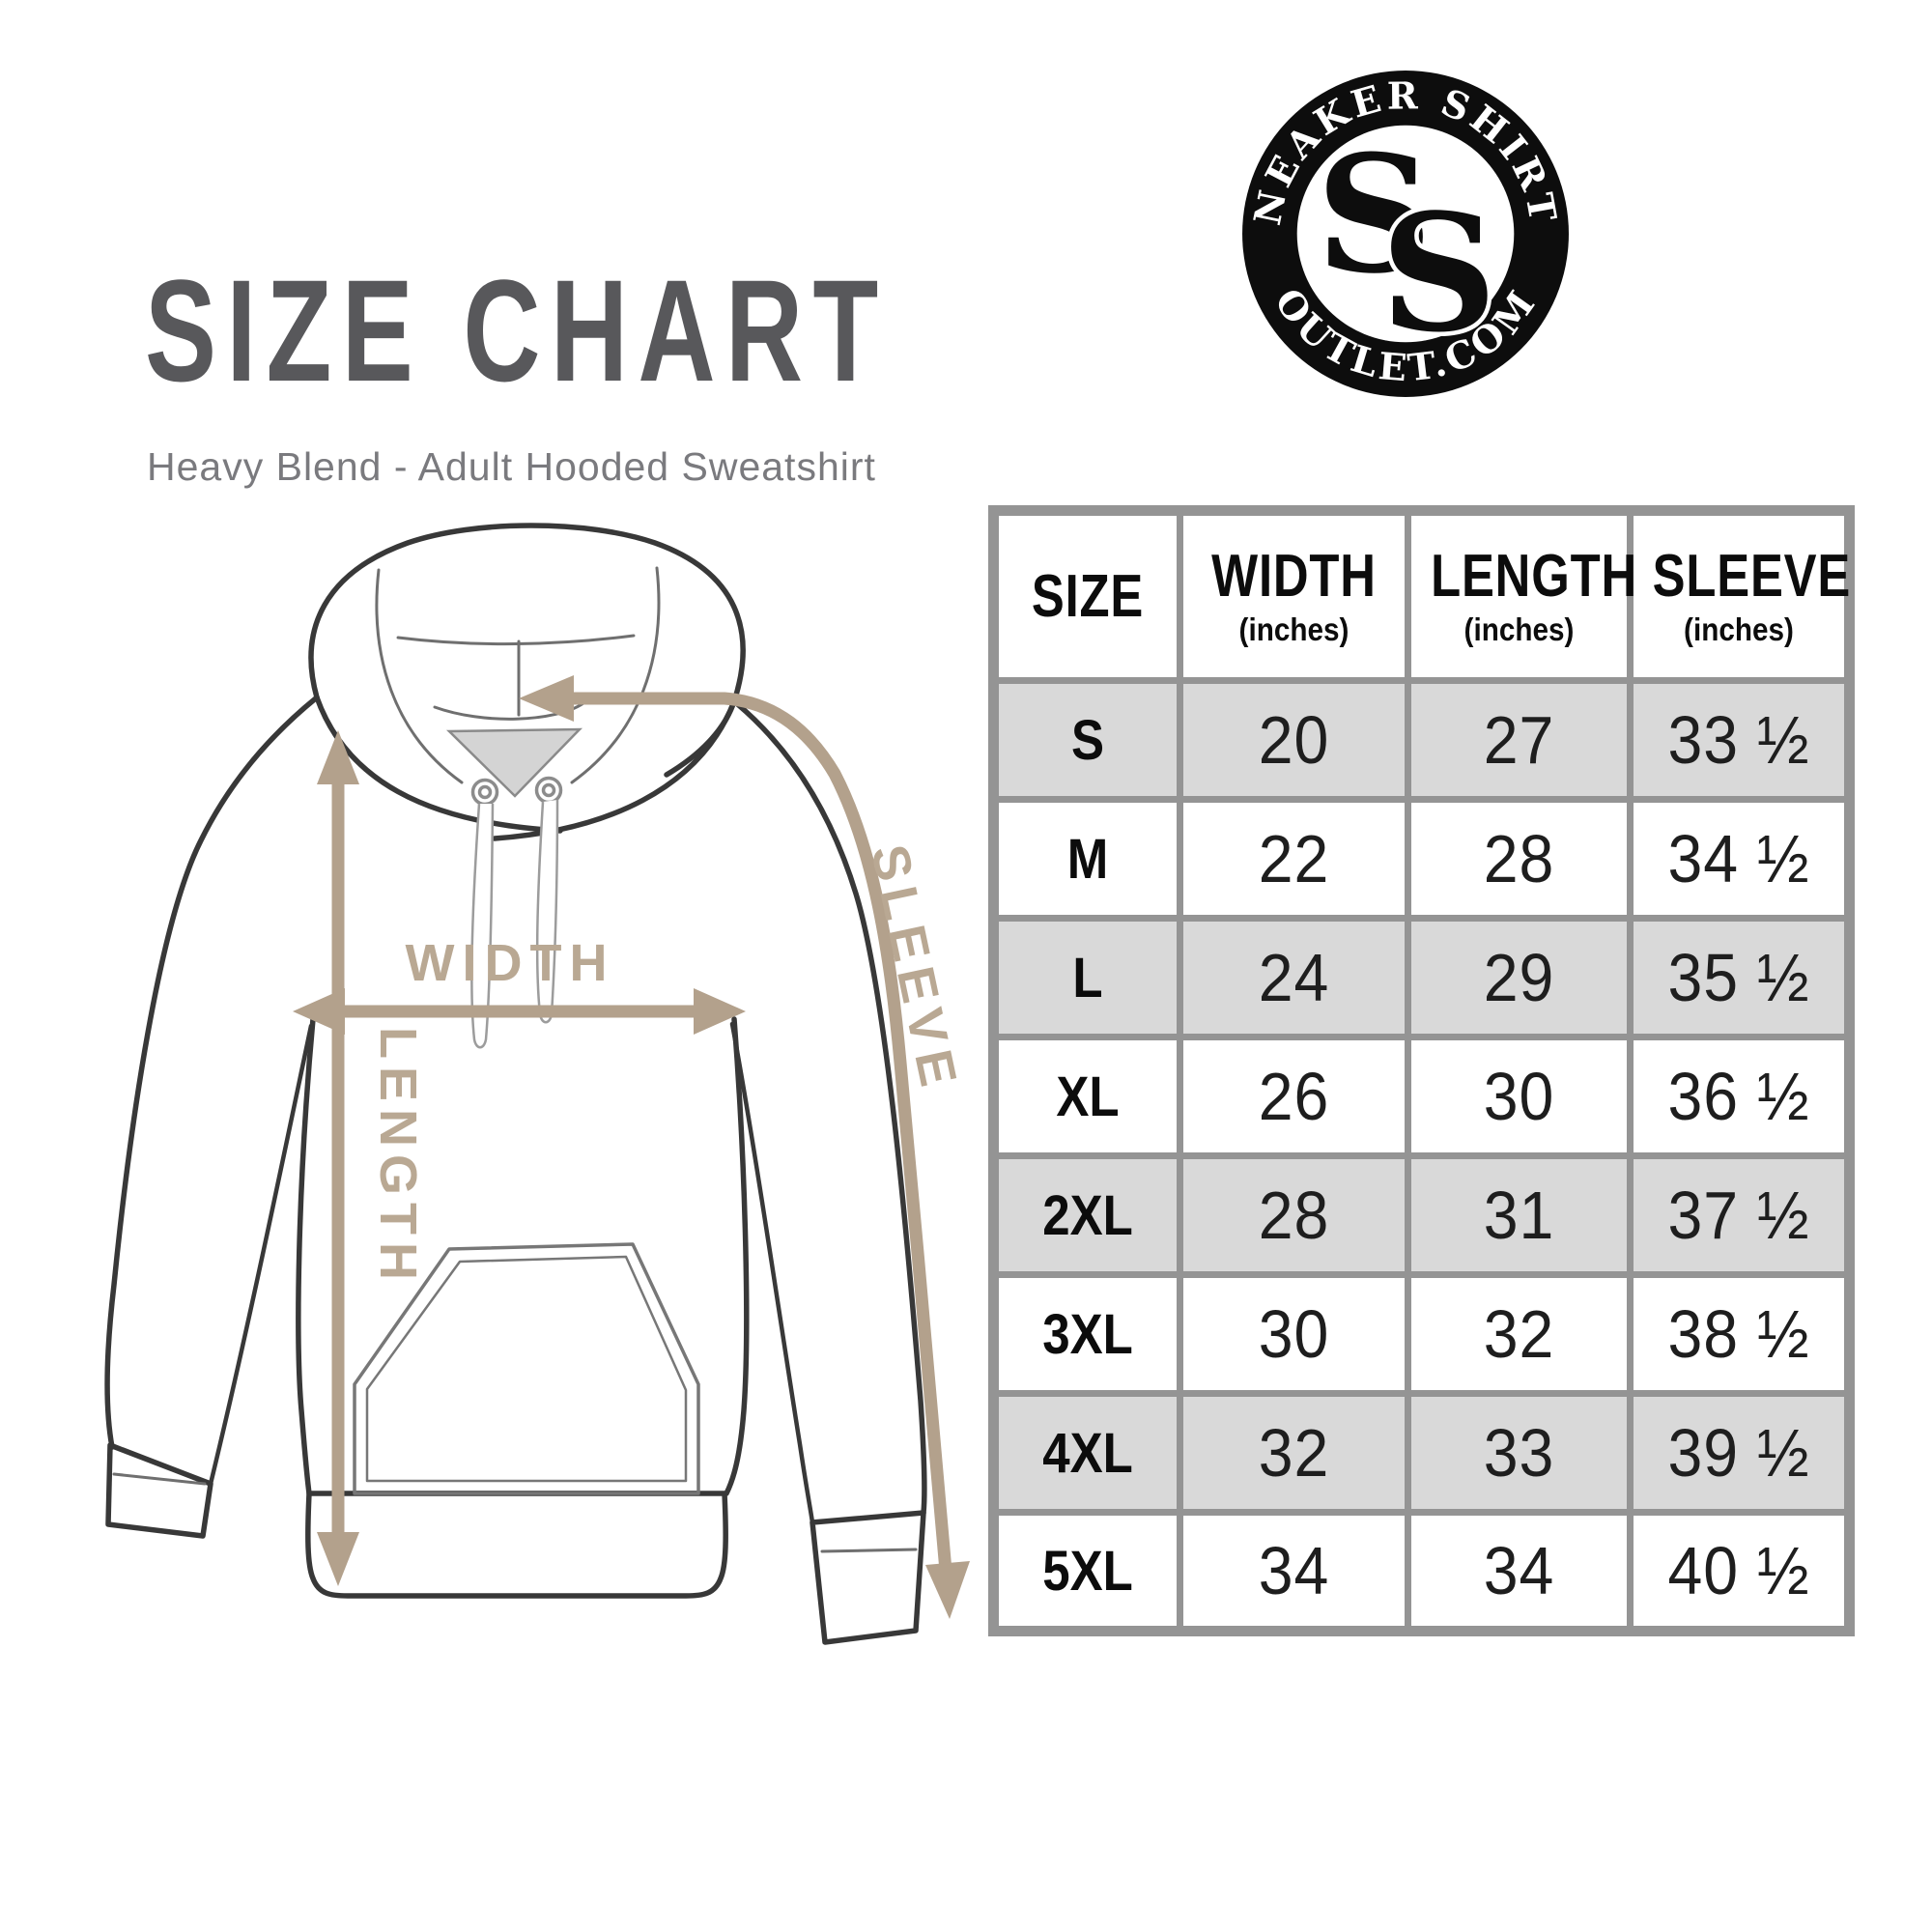 The height and width of the screenshot is (1932, 1932). What do you see at coordinates (516, 791) in the screenshot?
I see `drawstring-eyelets` at bounding box center [516, 791].